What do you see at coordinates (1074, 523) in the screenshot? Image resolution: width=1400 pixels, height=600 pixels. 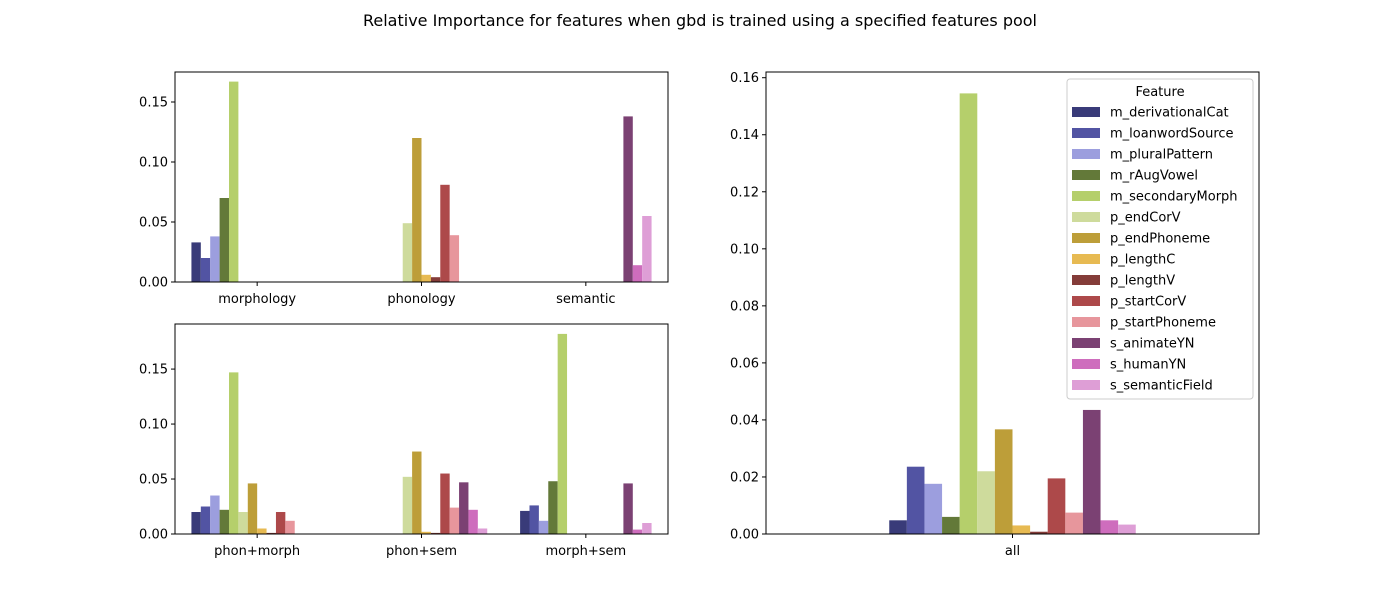 I see `bar-p_startPhoneme-all` at bounding box center [1074, 523].